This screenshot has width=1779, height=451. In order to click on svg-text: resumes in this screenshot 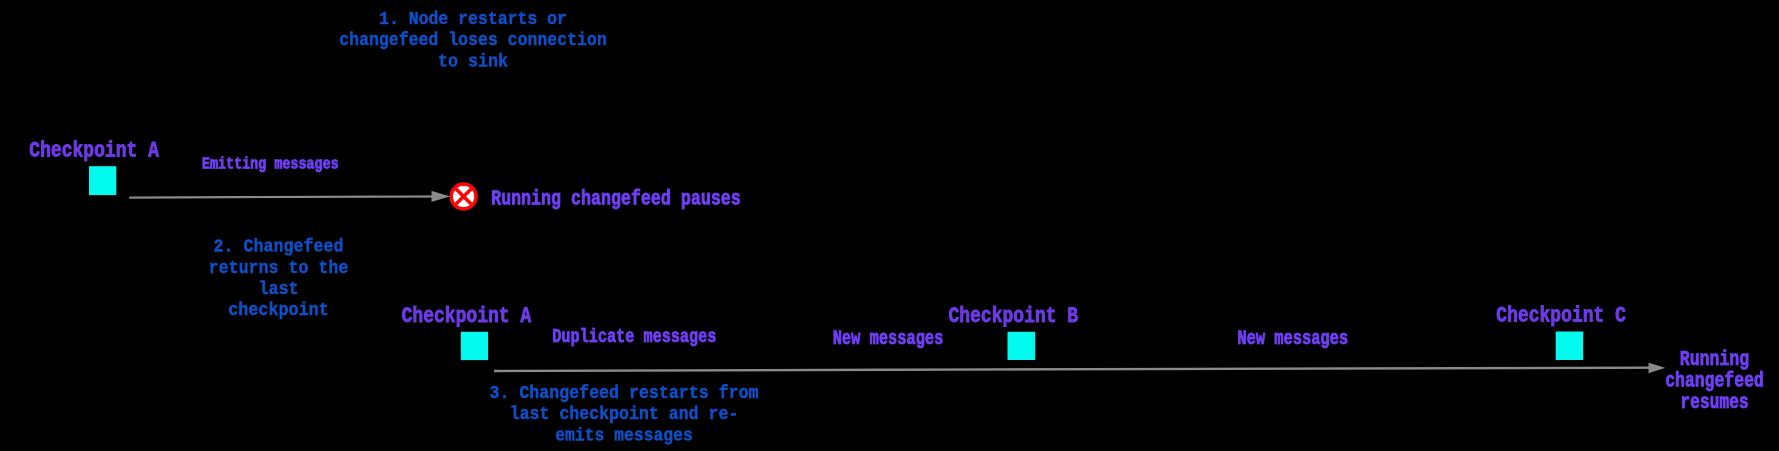, I will do `click(1714, 403)`.